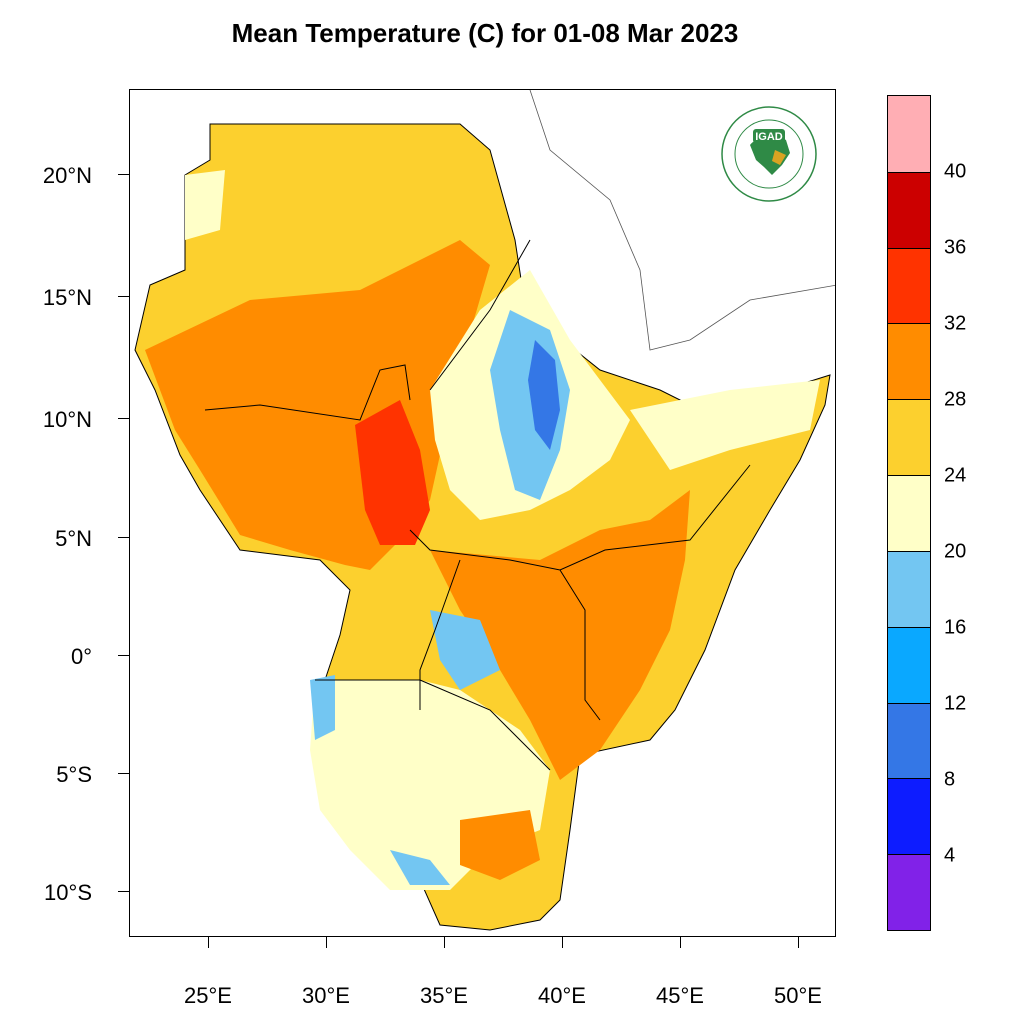 The image size is (1024, 1024). Describe the element at coordinates (955, 551) in the screenshot. I see `cbar-label-20: 20` at that location.